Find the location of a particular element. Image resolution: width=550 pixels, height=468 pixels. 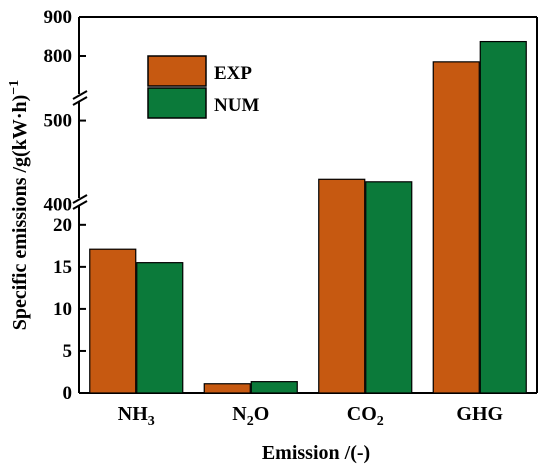

x-axis-title: Emission /(-) is located at coordinates (316, 453).